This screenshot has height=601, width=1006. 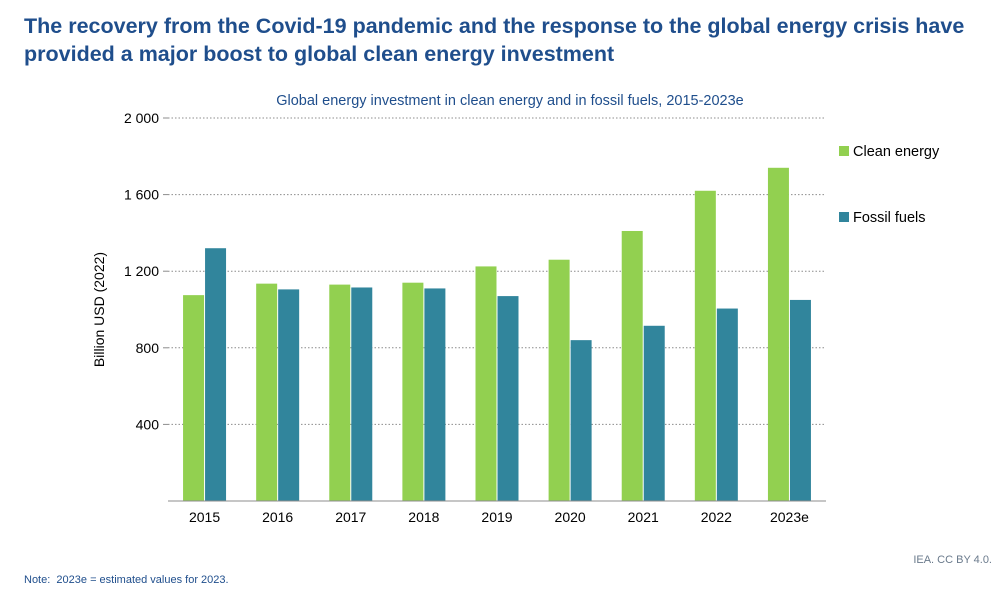 What do you see at coordinates (413, 391) in the screenshot?
I see `bar-clean-energy-2018` at bounding box center [413, 391].